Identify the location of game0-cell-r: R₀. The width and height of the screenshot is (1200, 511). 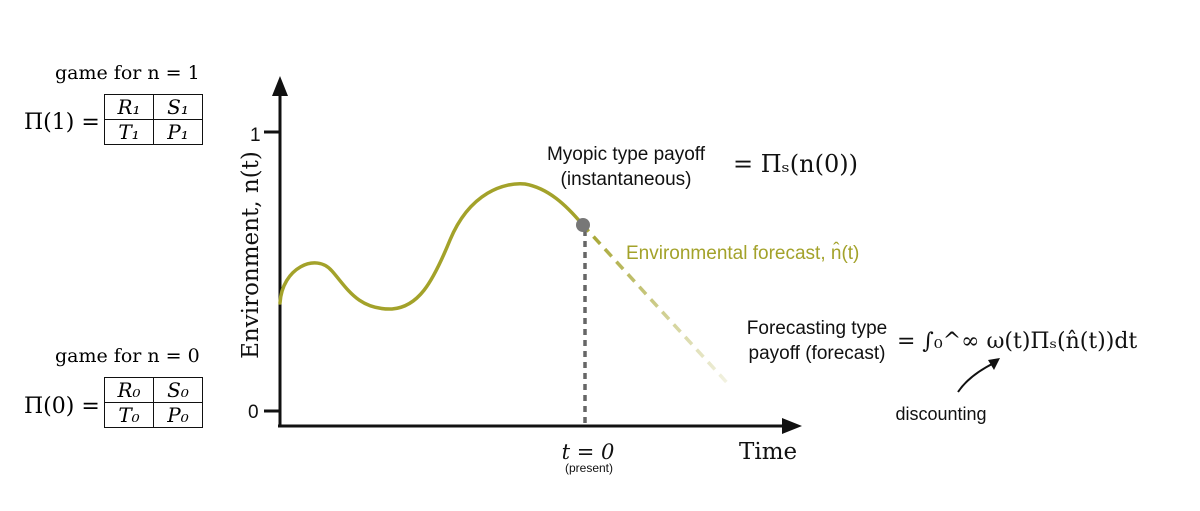
(129, 390).